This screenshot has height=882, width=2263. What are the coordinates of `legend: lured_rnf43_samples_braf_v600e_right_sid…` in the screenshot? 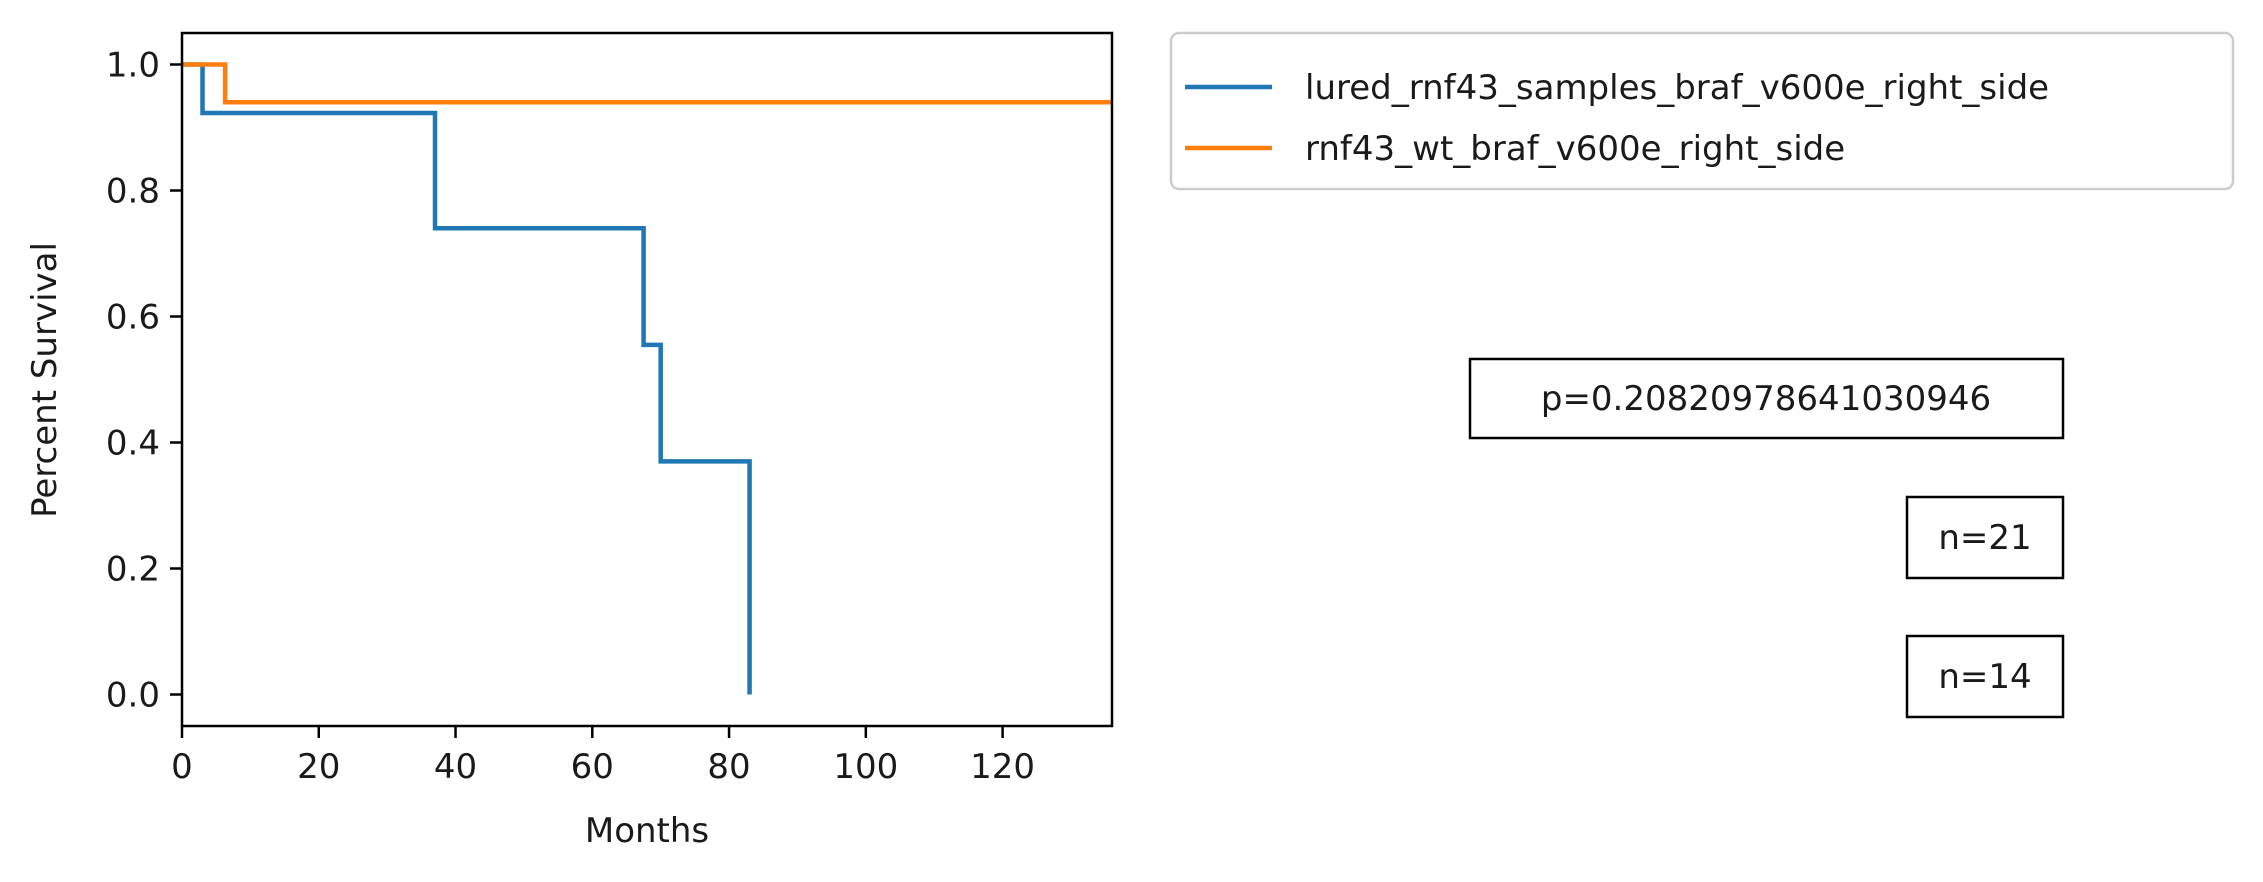 It's located at (1702, 111).